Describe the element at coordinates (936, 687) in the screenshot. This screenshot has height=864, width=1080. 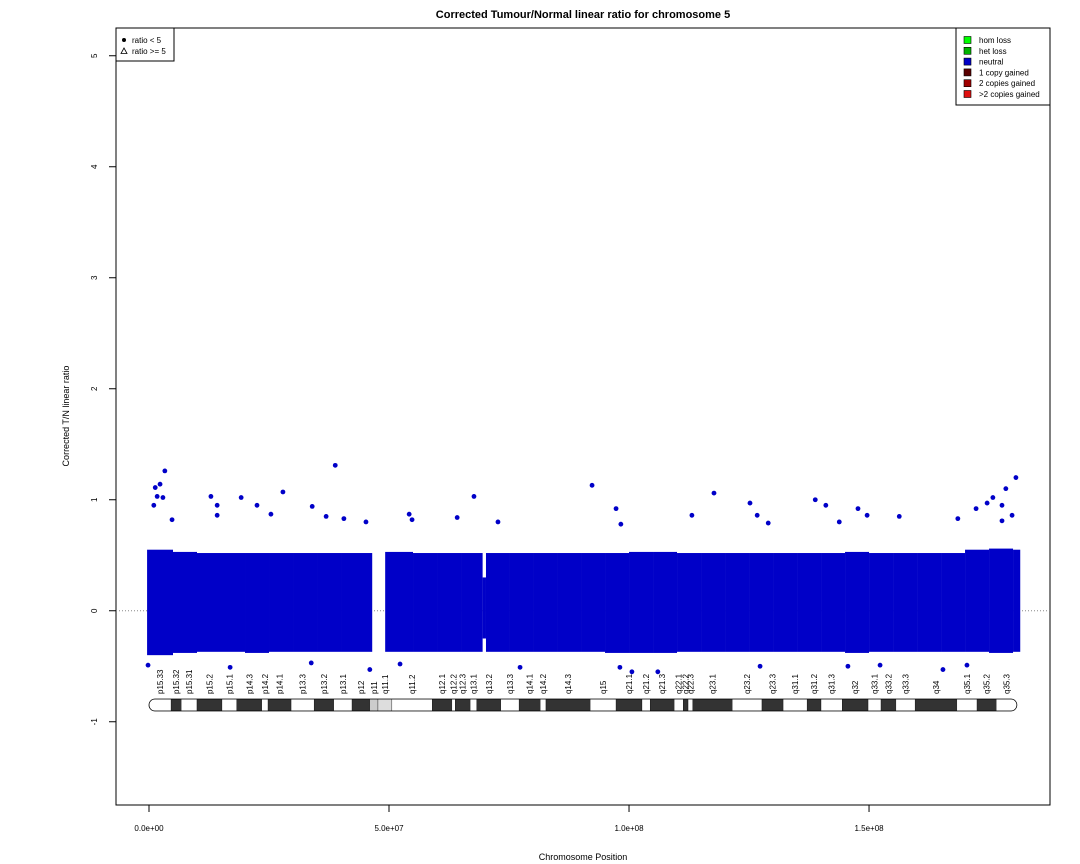
I see `band-label: q34` at that location.